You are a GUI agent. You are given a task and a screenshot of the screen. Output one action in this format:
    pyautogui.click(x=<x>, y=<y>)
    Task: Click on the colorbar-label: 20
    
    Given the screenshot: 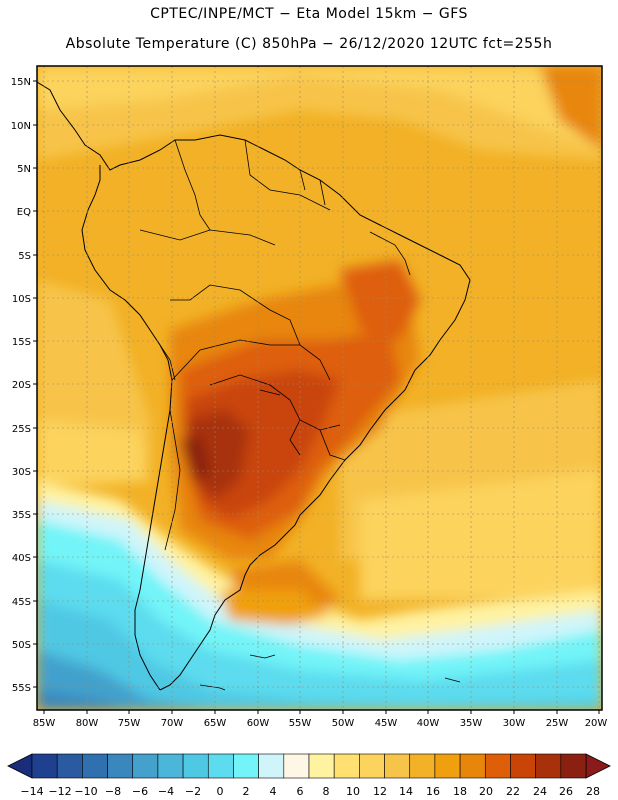 What is the action you would take?
    pyautogui.click(x=486, y=791)
    